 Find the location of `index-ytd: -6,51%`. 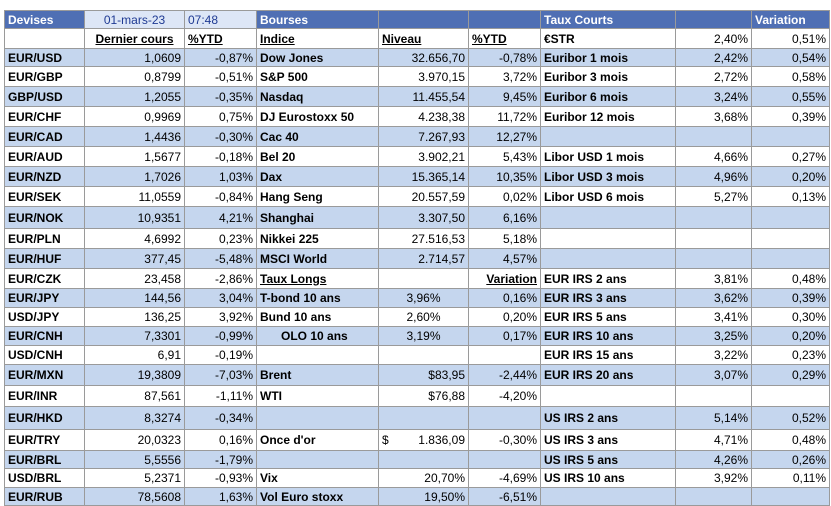

index-ytd: -6,51% is located at coordinates (504, 496).